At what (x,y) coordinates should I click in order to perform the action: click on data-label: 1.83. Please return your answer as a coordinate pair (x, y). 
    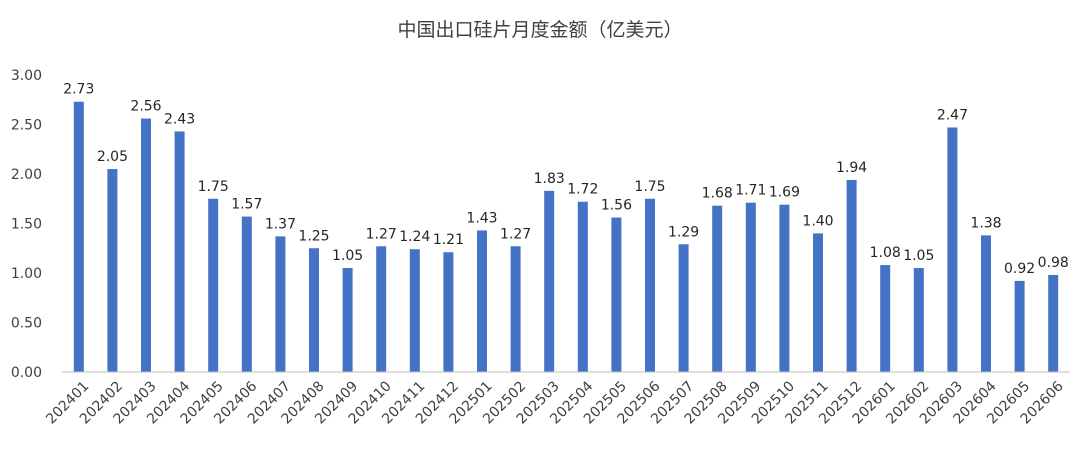
    Looking at the image, I should click on (549, 179).